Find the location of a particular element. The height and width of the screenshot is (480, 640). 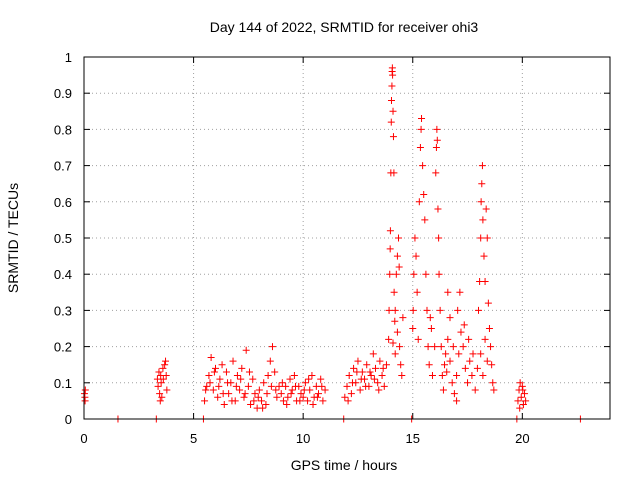

y-tick-label: 0.6 is located at coordinates (63, 202).